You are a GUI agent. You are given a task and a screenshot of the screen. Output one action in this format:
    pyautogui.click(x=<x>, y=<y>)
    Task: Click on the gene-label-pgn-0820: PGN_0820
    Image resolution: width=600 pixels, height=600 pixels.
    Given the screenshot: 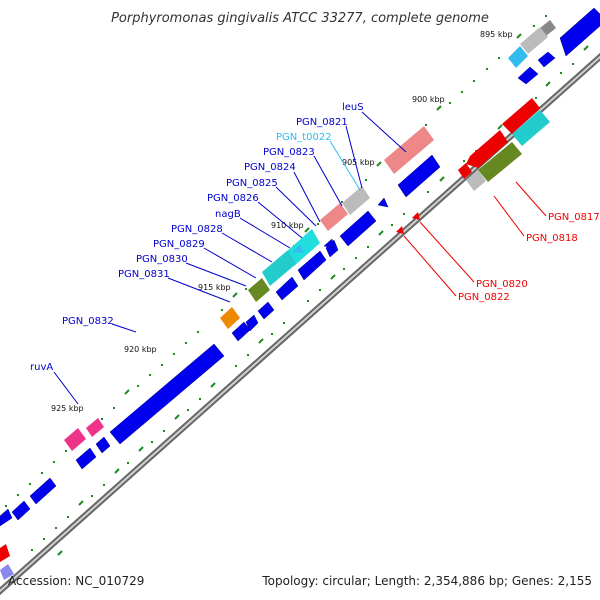 What is the action you would take?
    pyautogui.click(x=502, y=284)
    